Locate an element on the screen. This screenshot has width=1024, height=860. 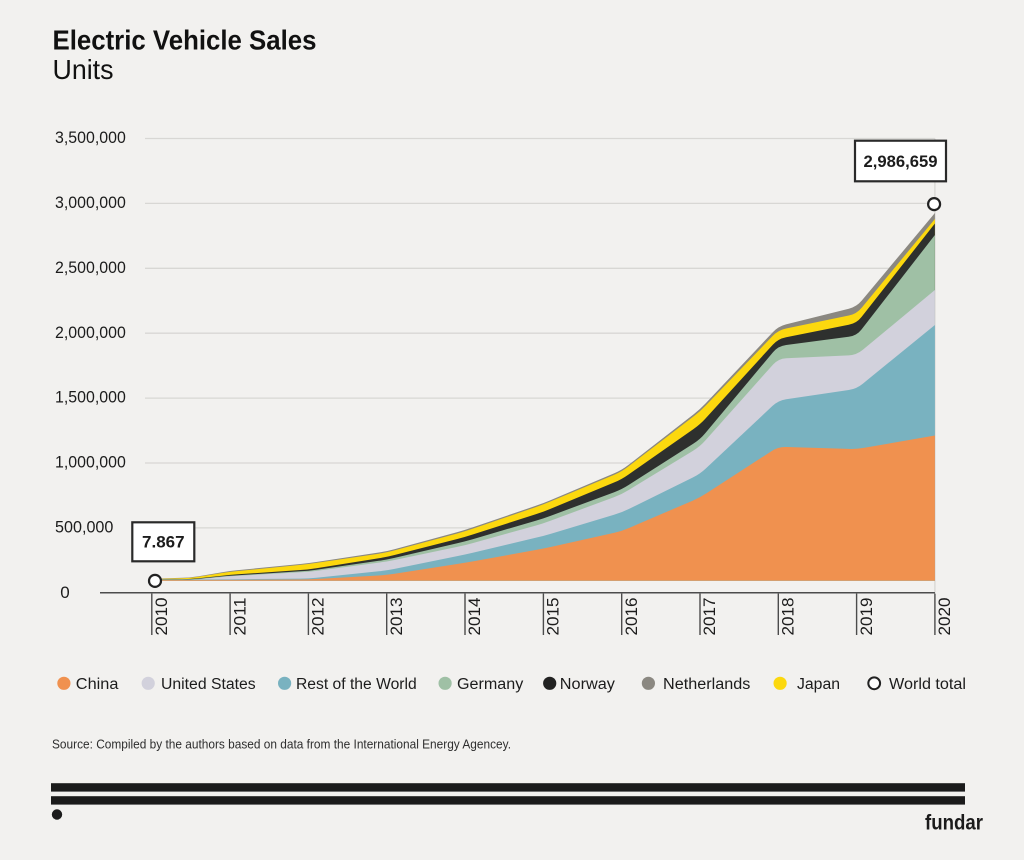
svg-text: 2010 is located at coordinates (161, 617).